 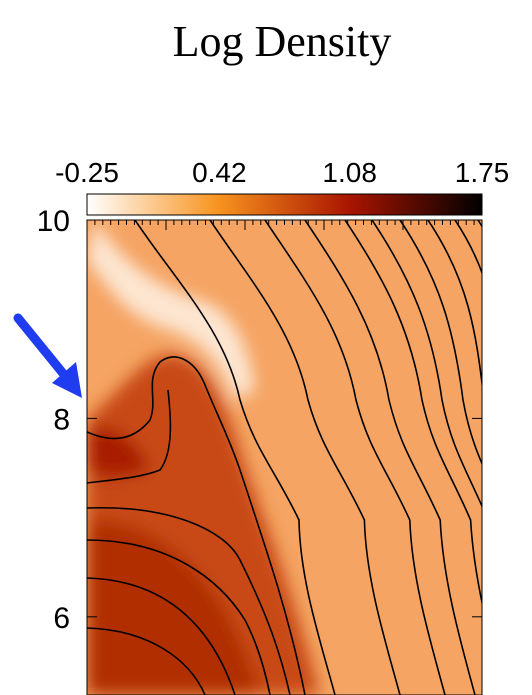 I want to click on arrow-head, so click(x=67, y=380).